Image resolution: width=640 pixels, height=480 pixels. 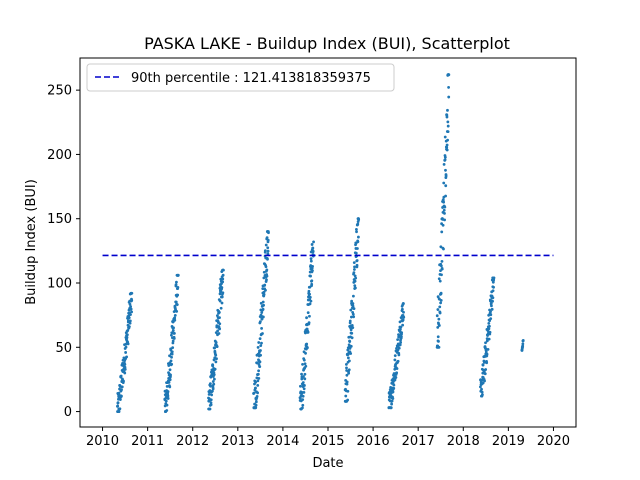 I want to click on x-tick-label: 2013, so click(x=237, y=441).